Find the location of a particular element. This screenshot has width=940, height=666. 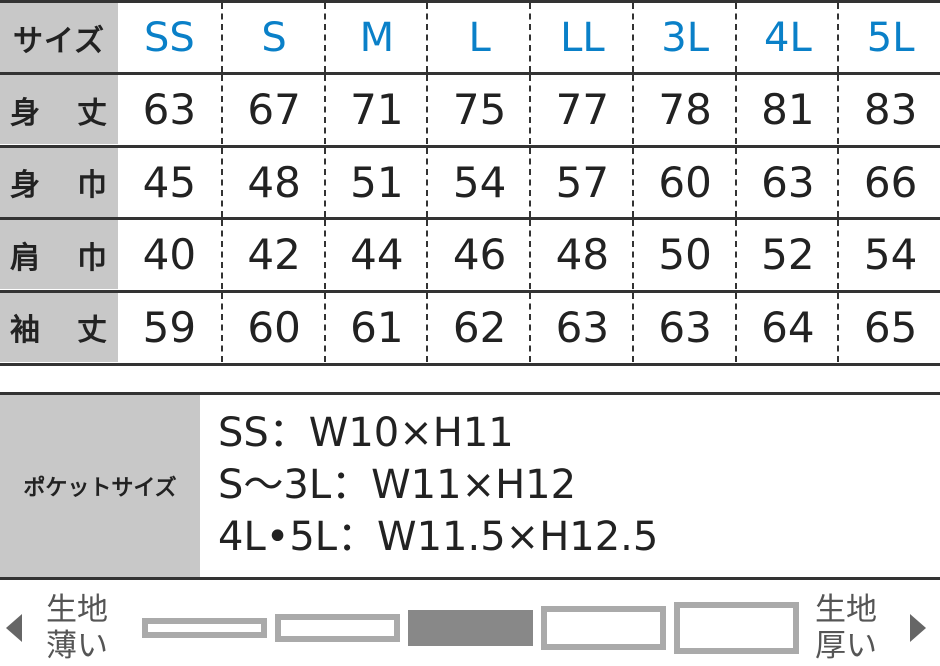

size-header-m: M is located at coordinates (376, 37).